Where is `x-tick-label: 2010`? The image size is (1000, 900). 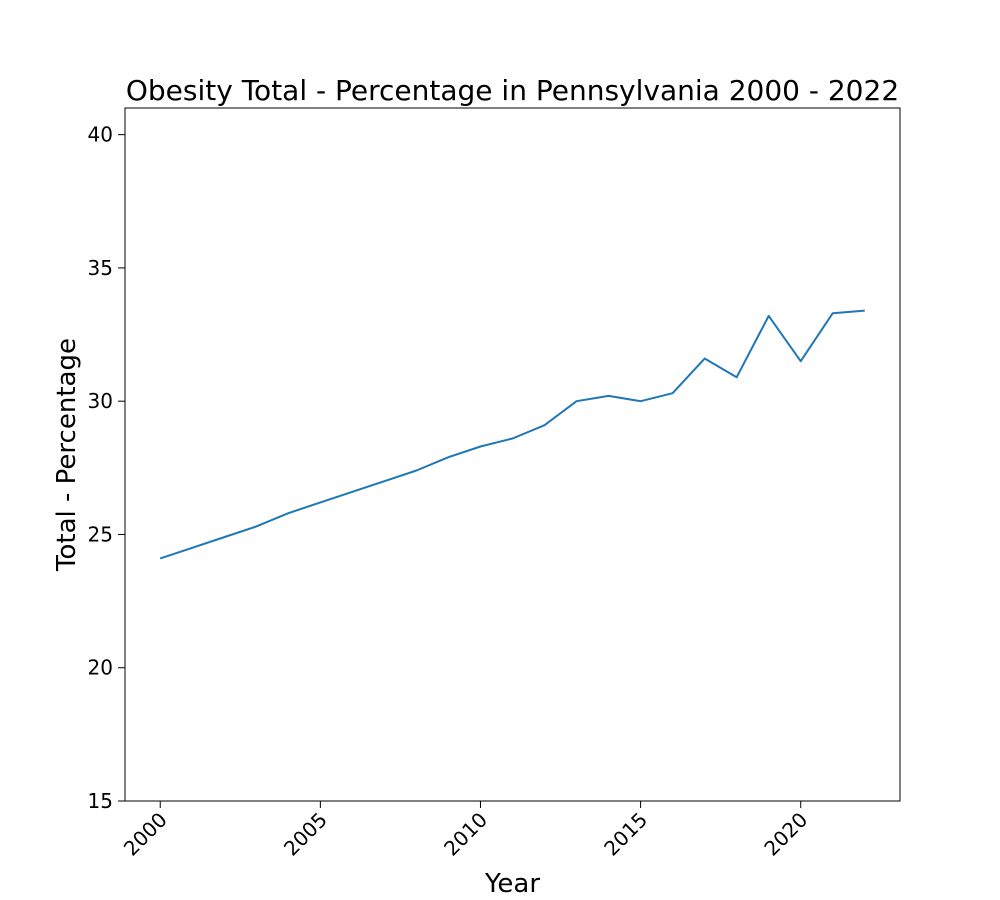
x-tick-label: 2010 is located at coordinates (465, 834).